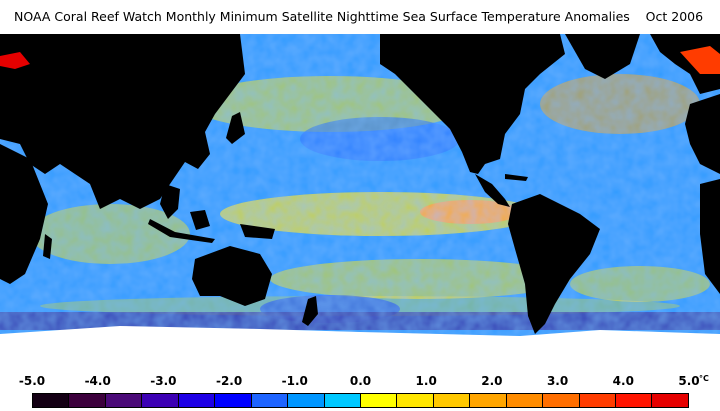  I want to click on land-south-america, so click(554, 264).